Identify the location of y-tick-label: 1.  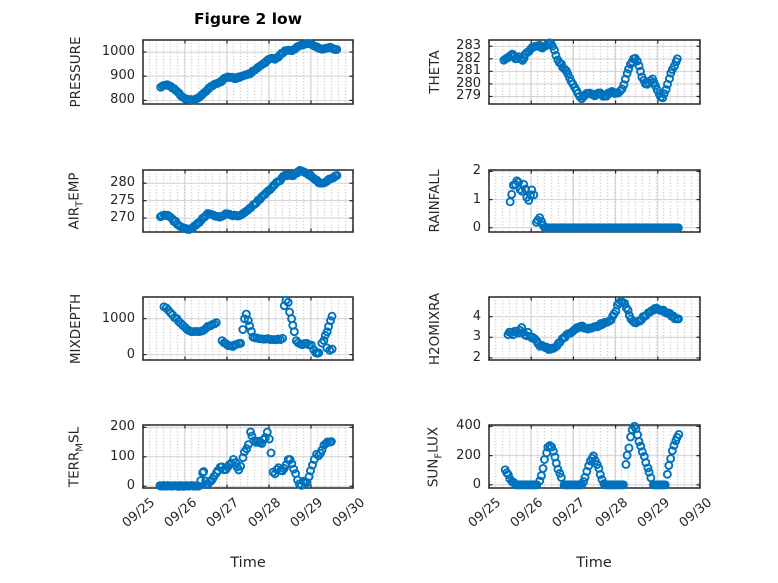
(476, 199).